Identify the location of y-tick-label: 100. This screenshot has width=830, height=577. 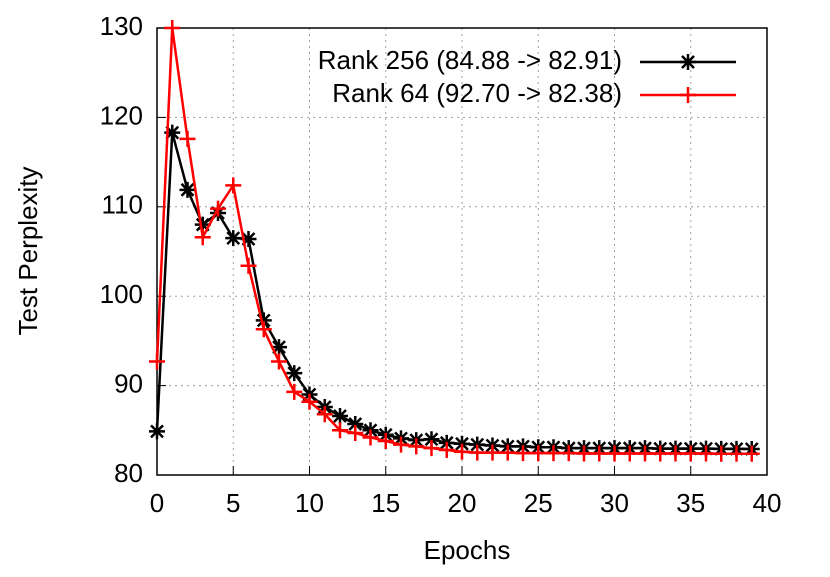
(121, 294).